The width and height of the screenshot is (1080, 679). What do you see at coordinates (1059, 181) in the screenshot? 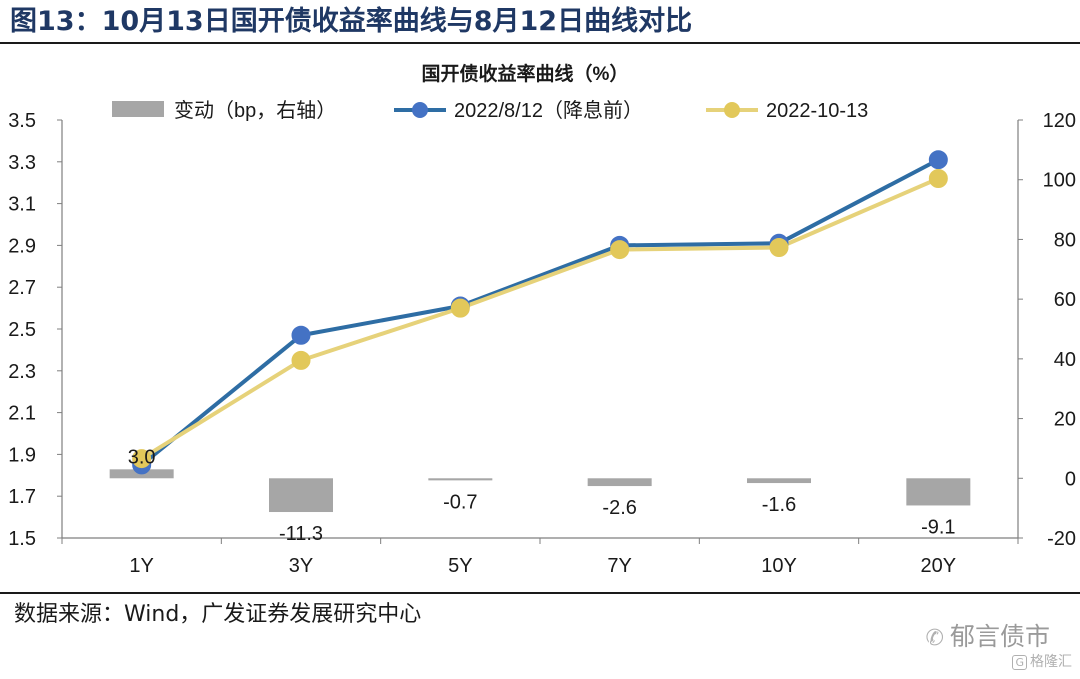
I see `right-tick-label: 100` at bounding box center [1059, 181].